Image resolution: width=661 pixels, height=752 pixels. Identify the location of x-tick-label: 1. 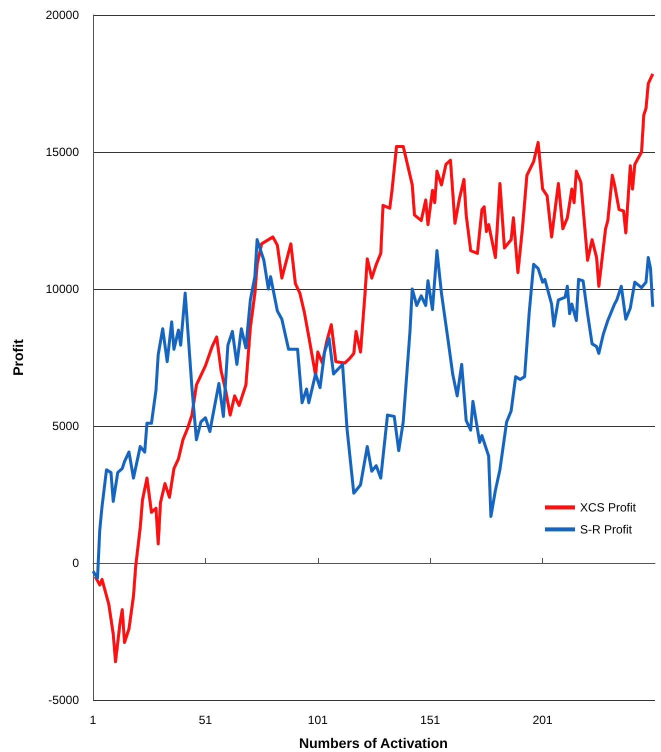
(93, 720).